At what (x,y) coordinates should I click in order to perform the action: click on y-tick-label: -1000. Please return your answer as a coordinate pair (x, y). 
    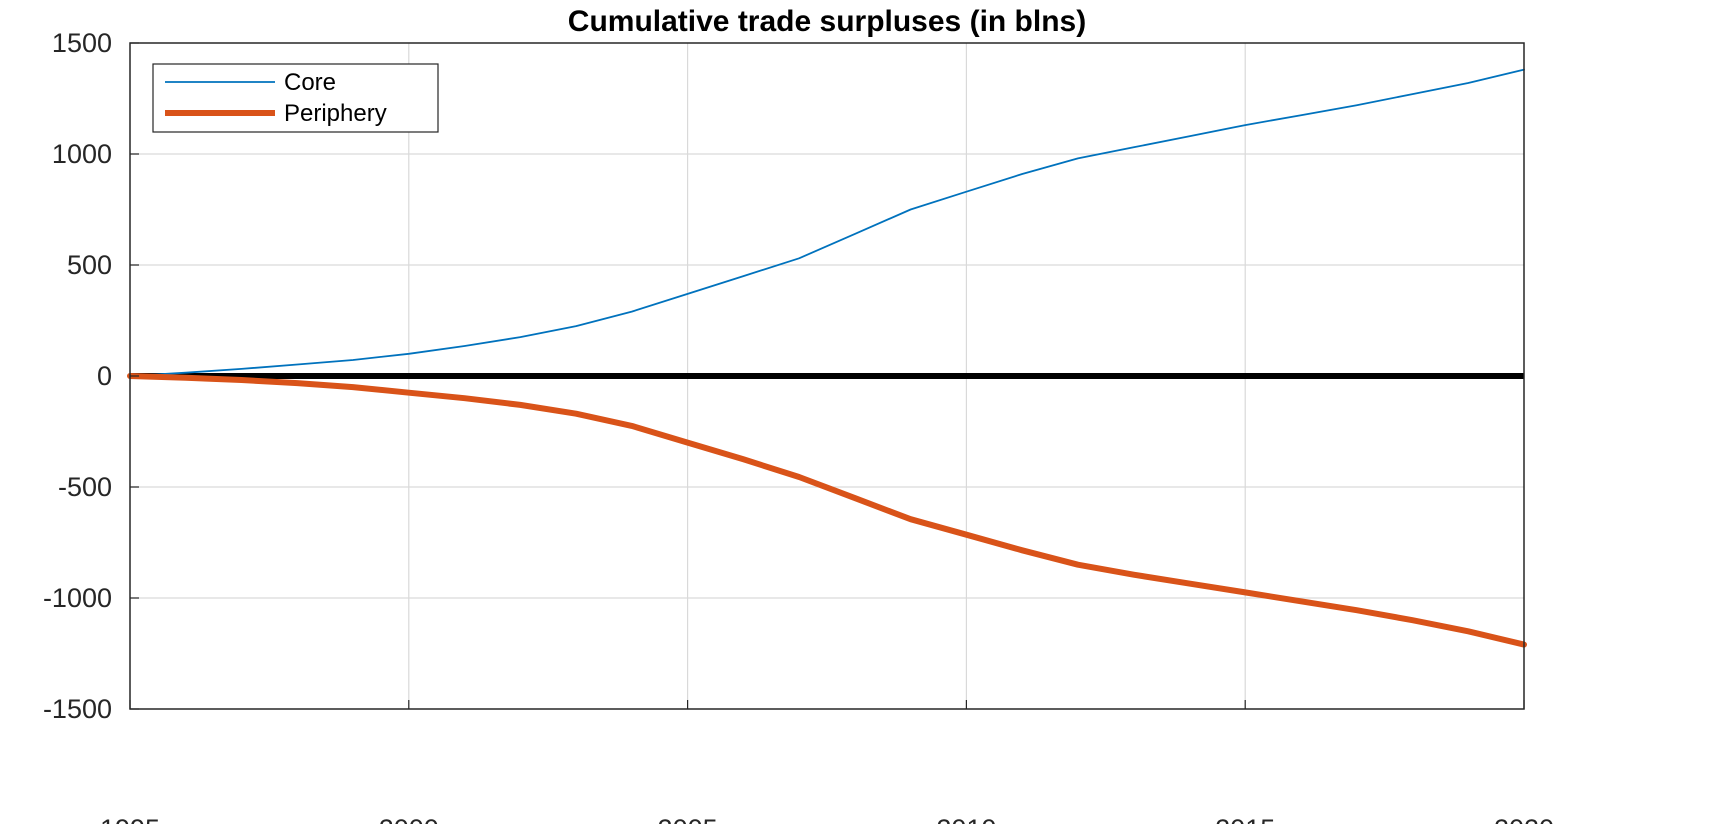
    Looking at the image, I should click on (77, 598).